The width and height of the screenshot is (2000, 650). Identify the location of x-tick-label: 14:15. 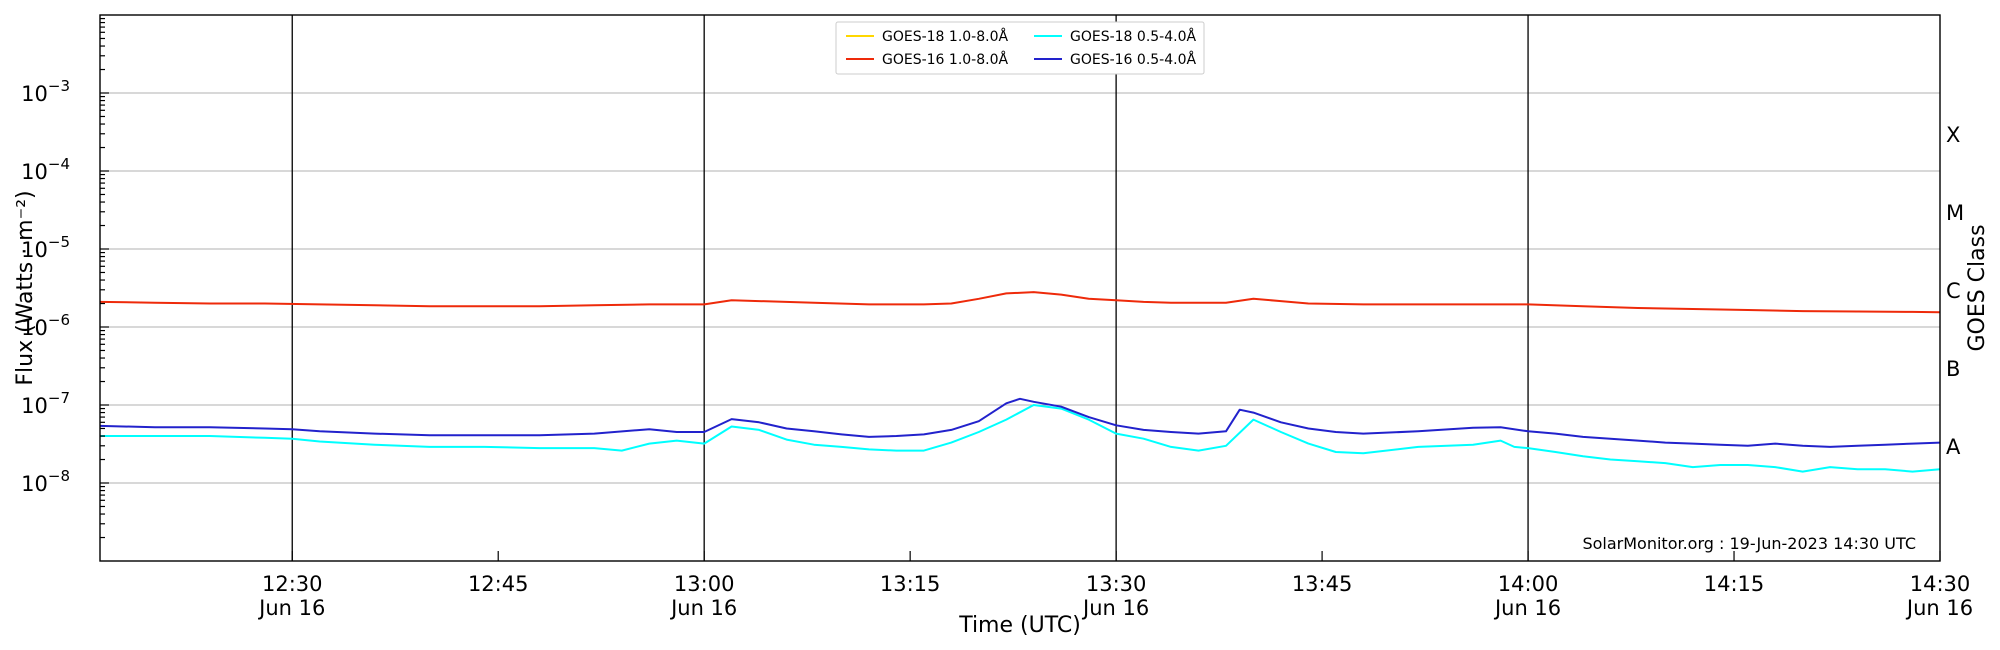
(1734, 584).